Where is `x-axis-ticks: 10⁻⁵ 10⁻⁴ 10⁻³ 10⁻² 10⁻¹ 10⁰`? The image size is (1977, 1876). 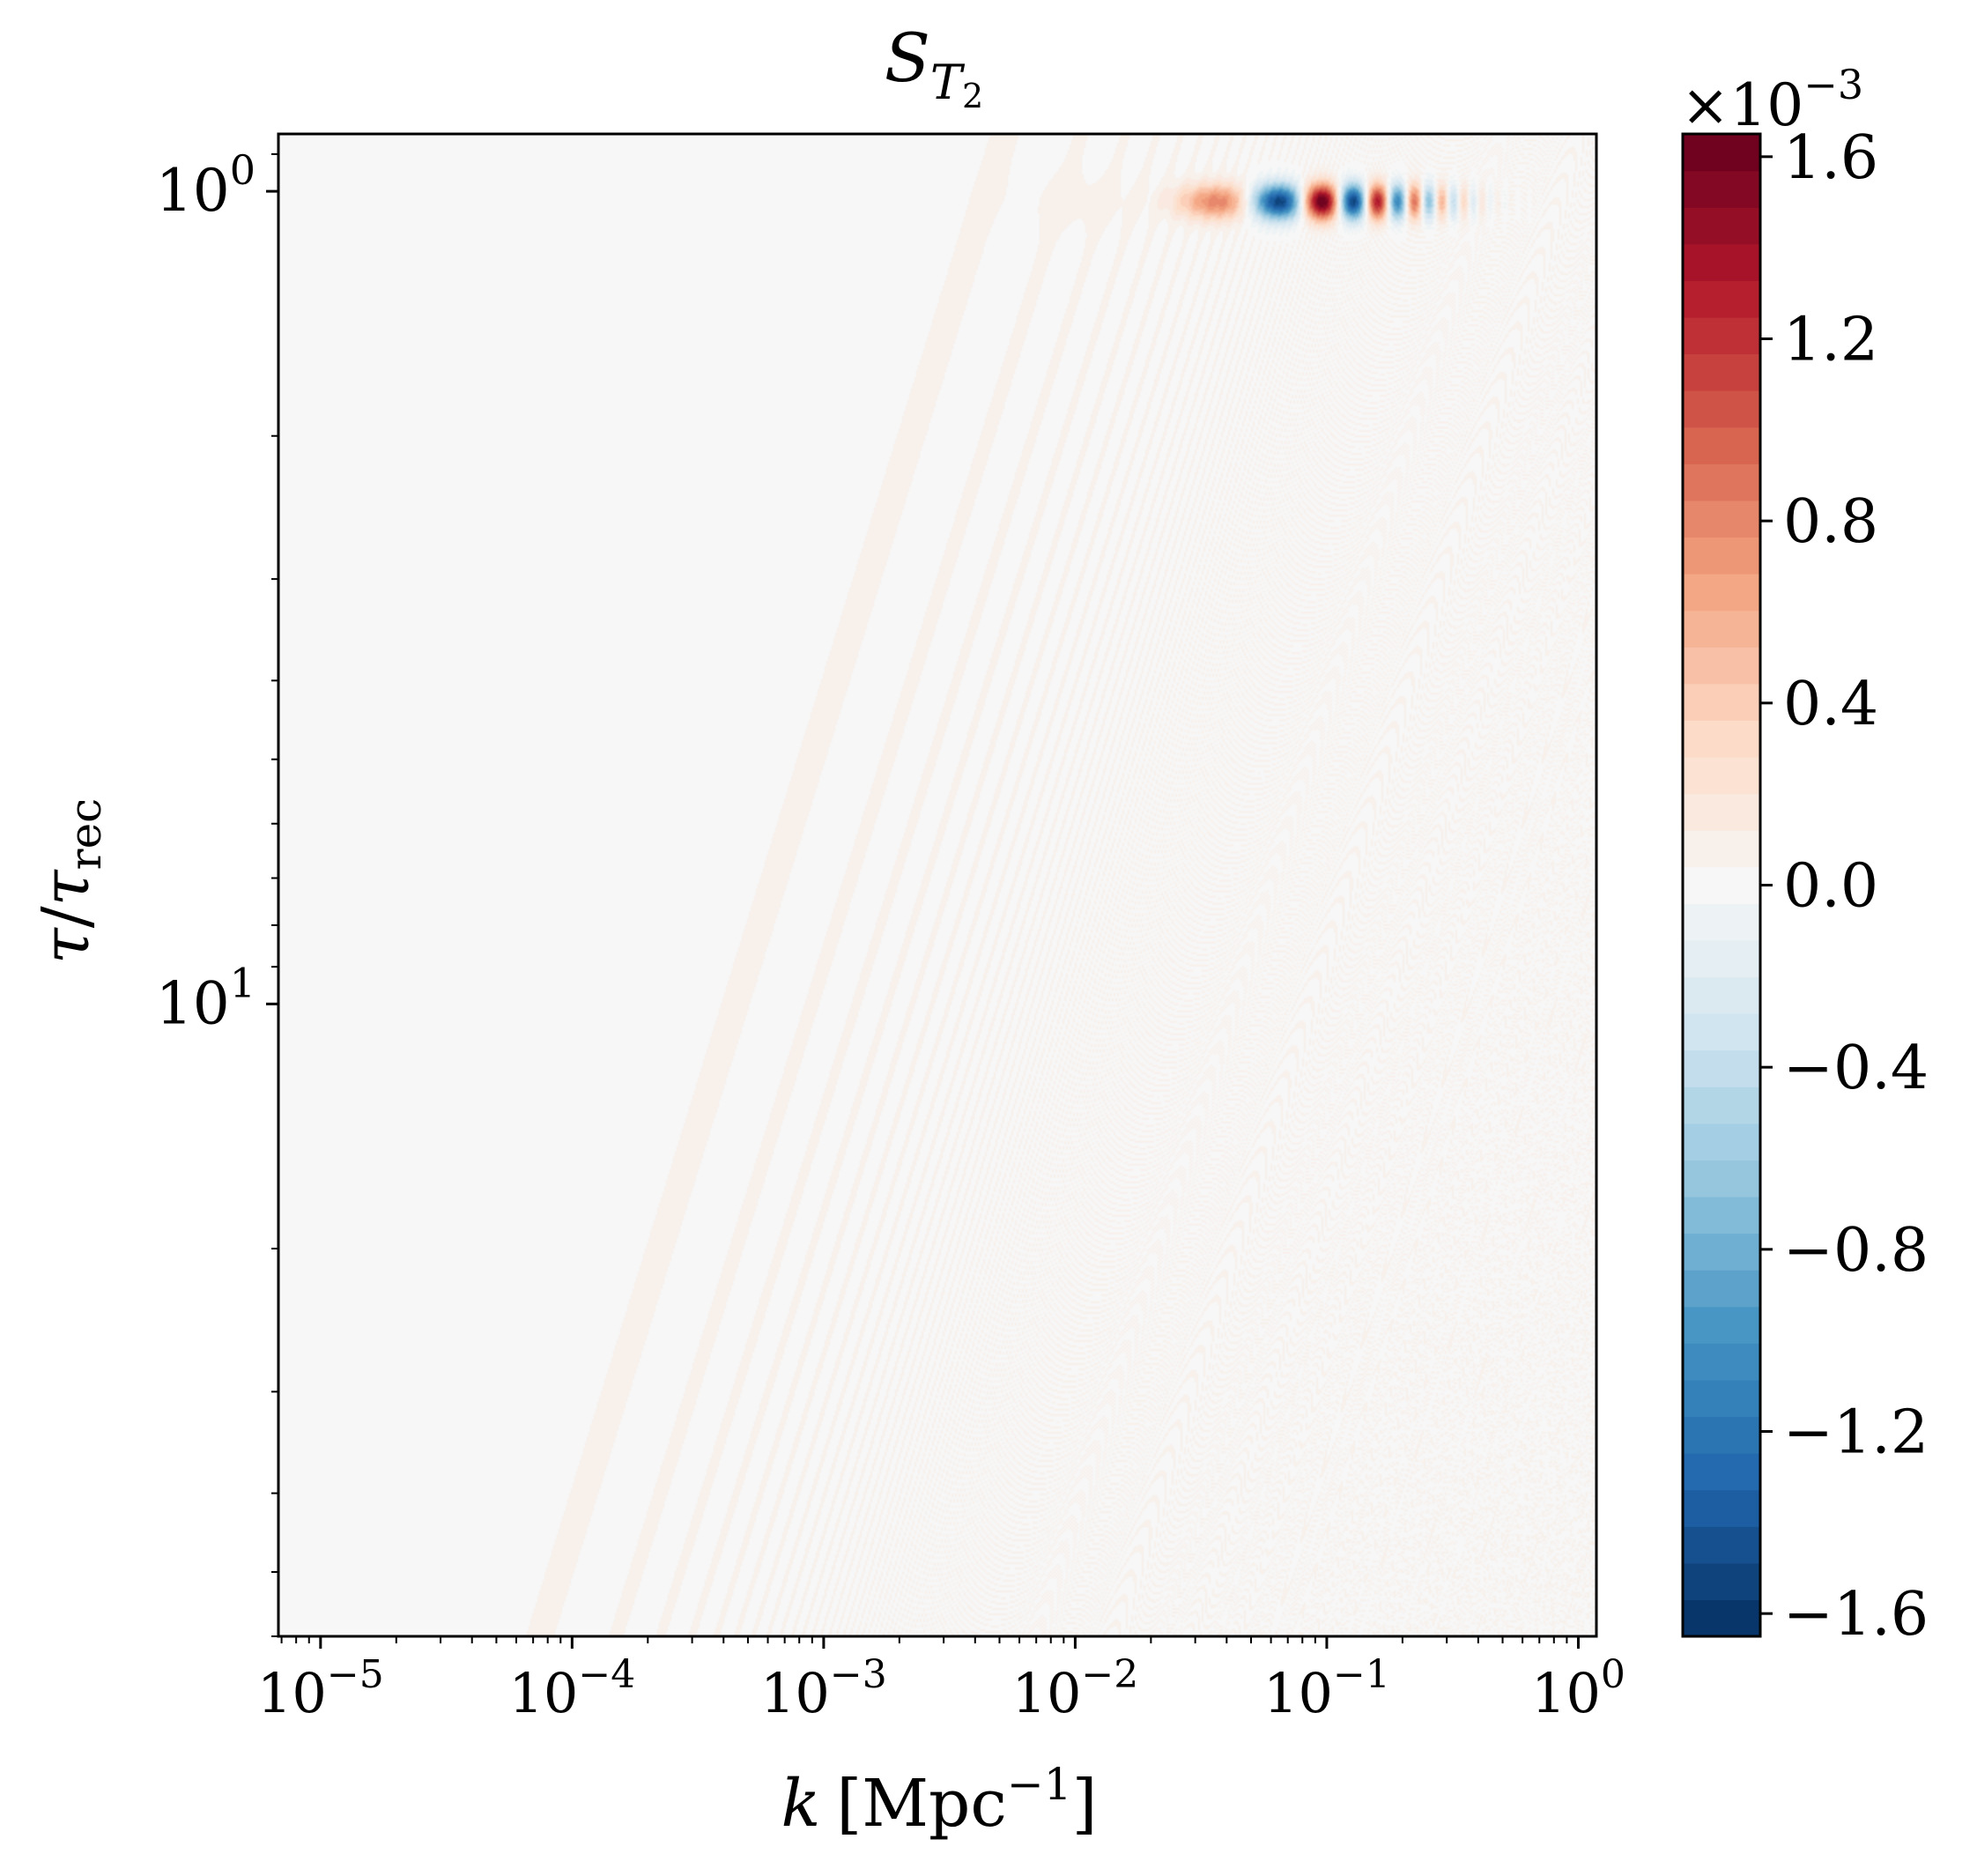
x-axis-ticks: 10⁻⁵ 10⁻⁴ 10⁻³ 10⁻² 10⁻¹ 10⁰ is located at coordinates (941, 1681).